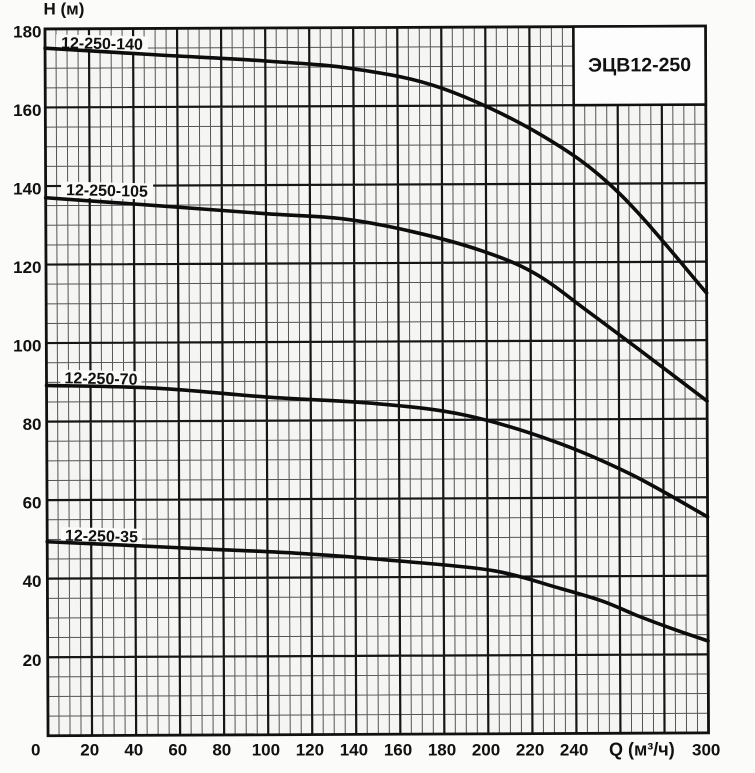  Describe the element at coordinates (107, 191) in the screenshot. I see `svg-text: 12-250-105` at that location.